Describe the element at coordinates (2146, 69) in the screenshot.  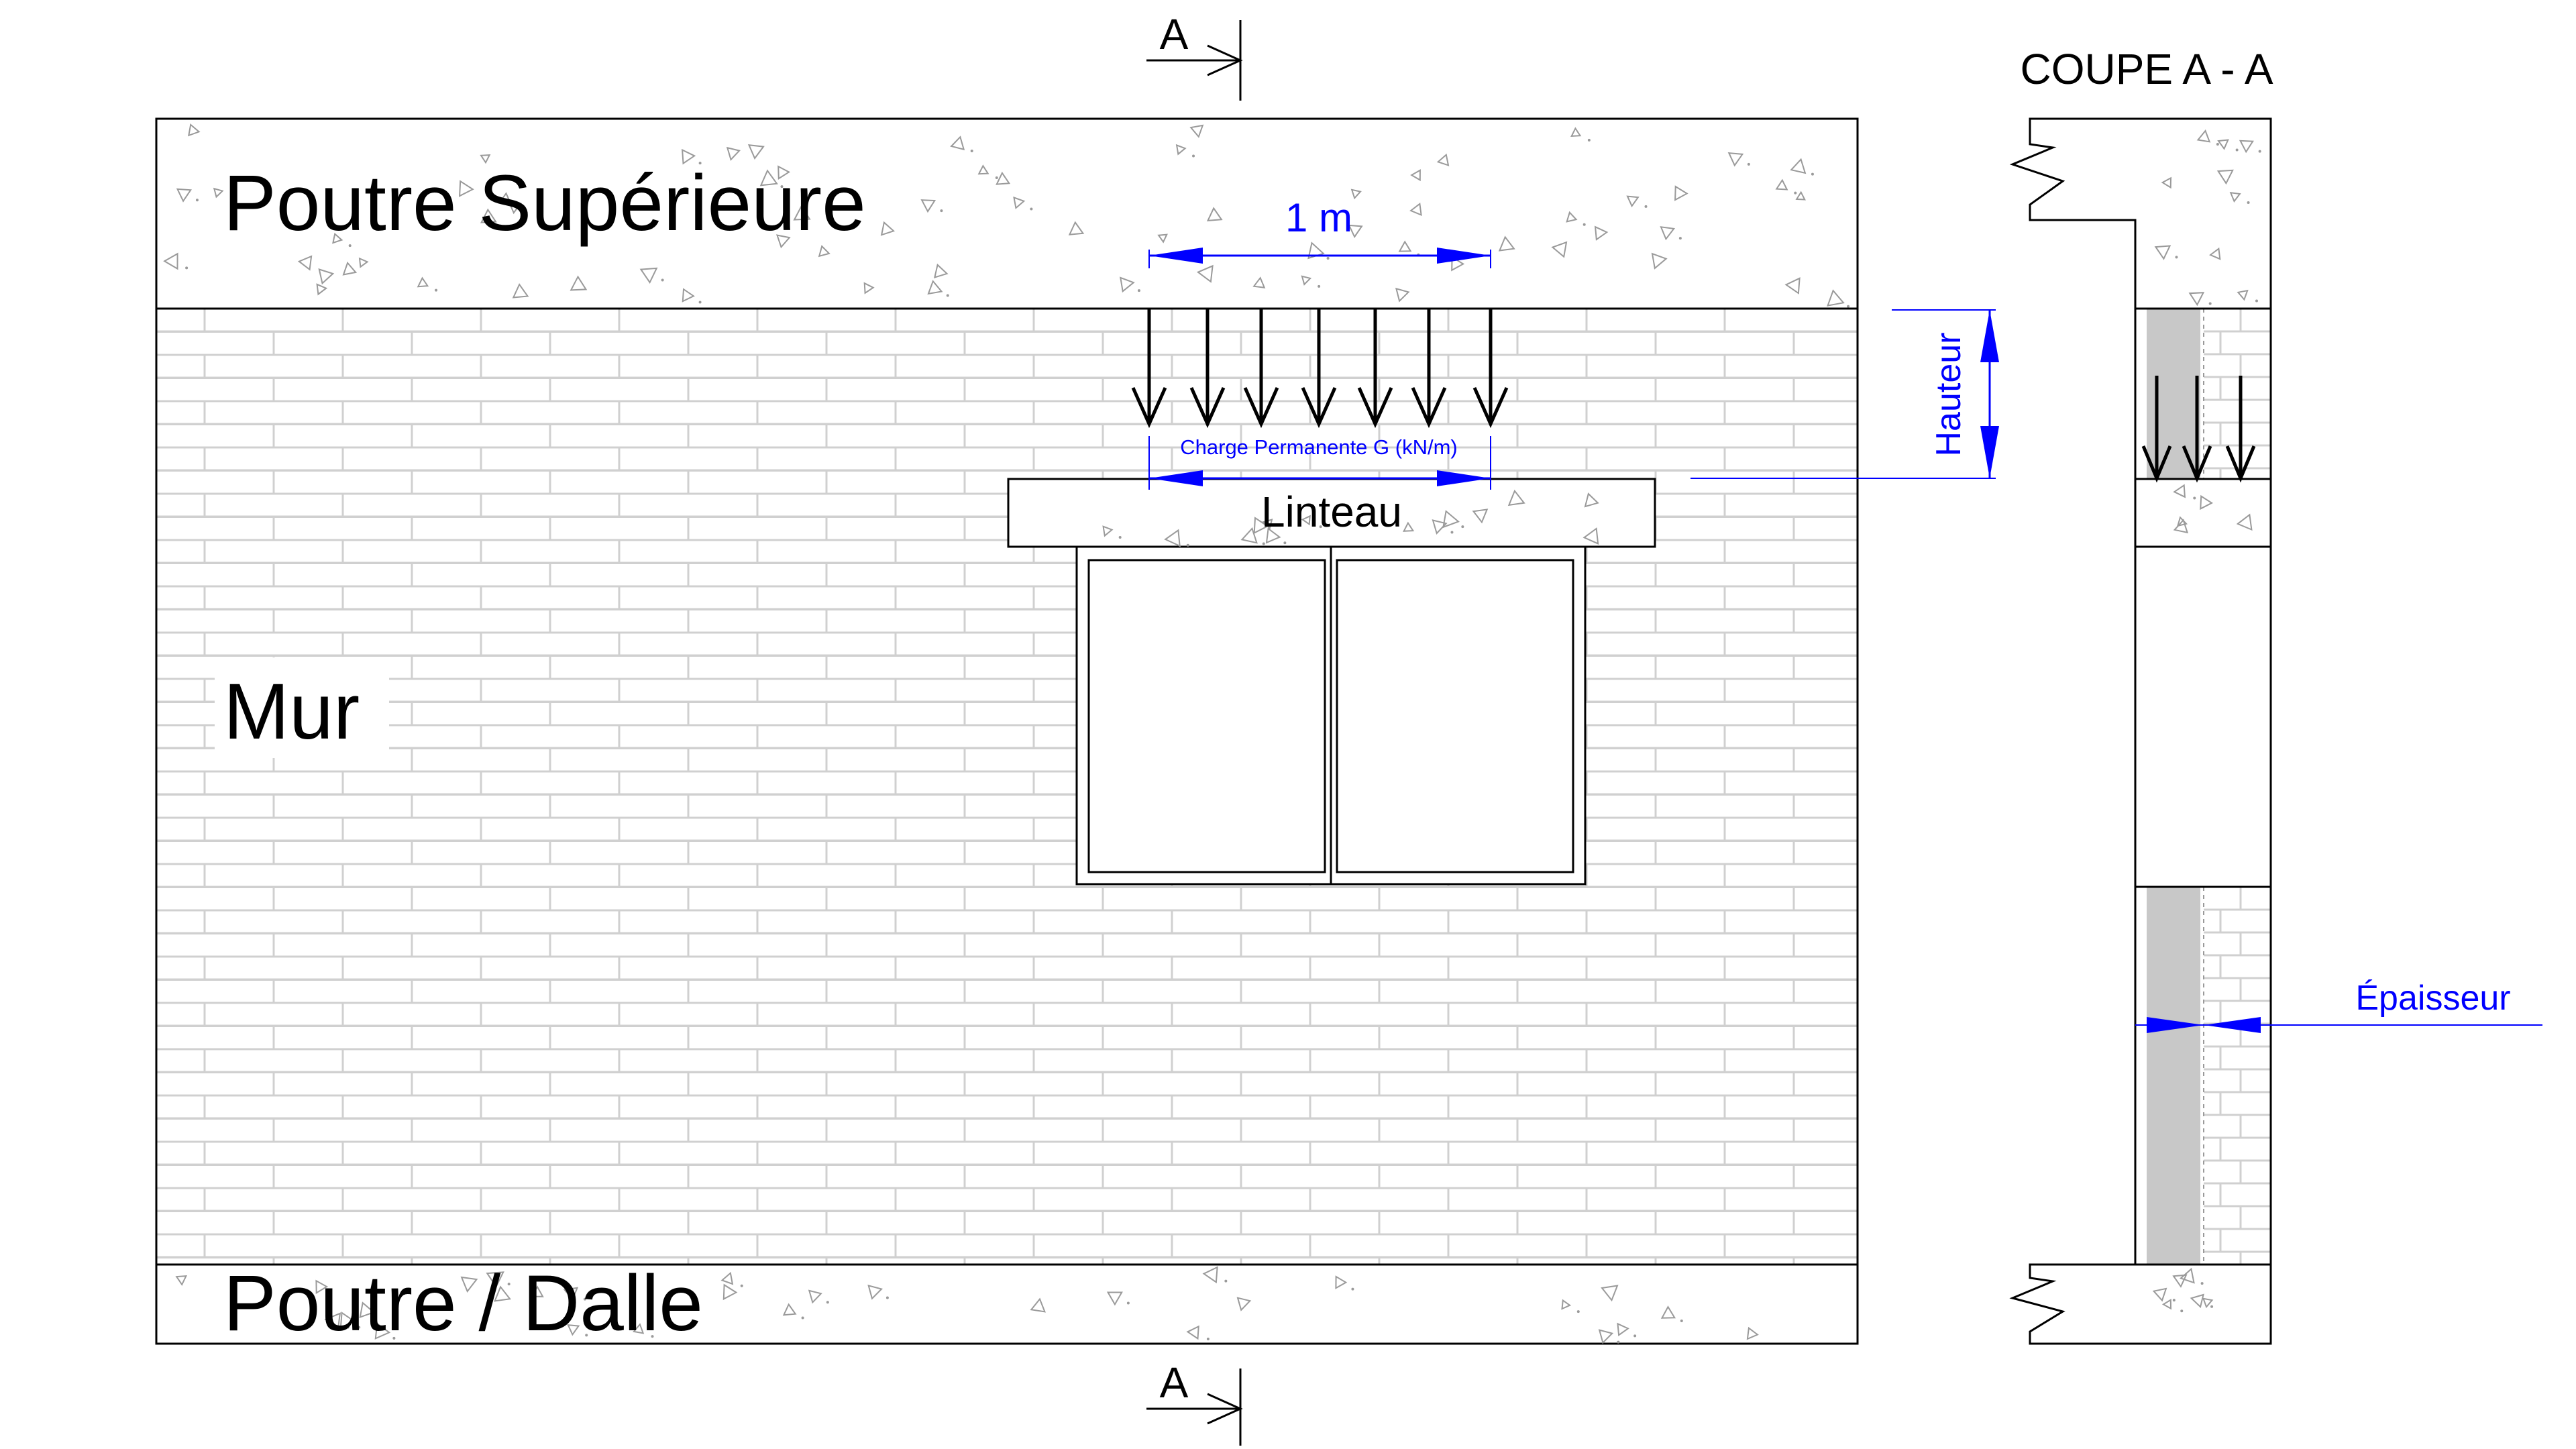
I see `section-title: COUPE A - A` at that location.